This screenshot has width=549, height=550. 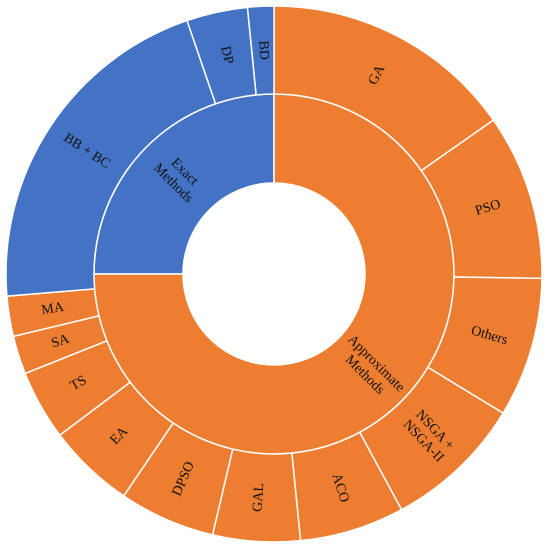 What do you see at coordinates (258, 498) in the screenshot?
I see `outer-label-gal: GAL` at bounding box center [258, 498].